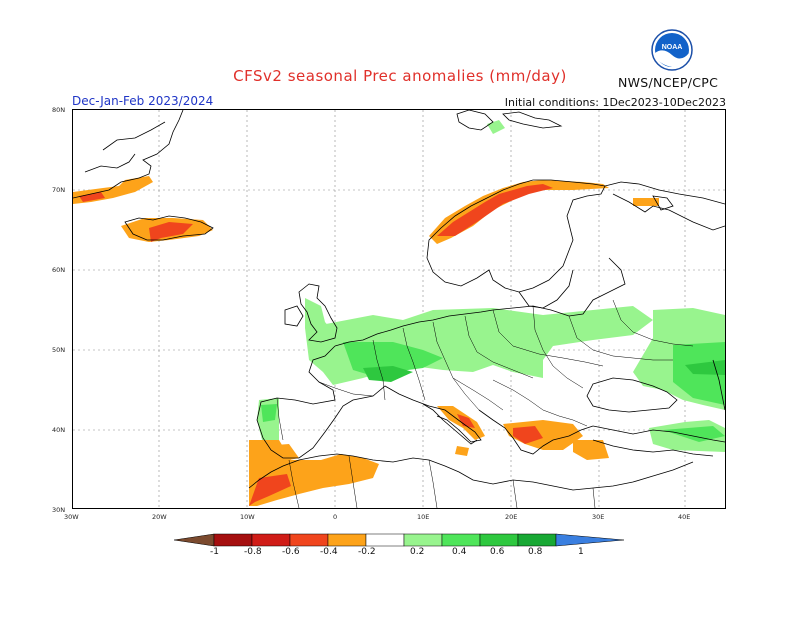 The image size is (800, 618). I want to click on lat-label-80n: 80N, so click(59, 110).